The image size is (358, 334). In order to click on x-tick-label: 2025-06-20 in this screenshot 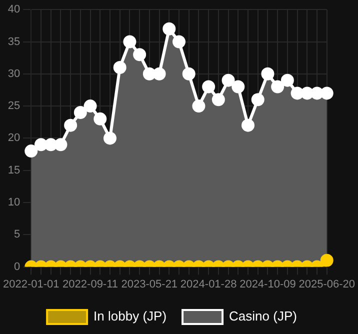, I will do `click(327, 284)`.